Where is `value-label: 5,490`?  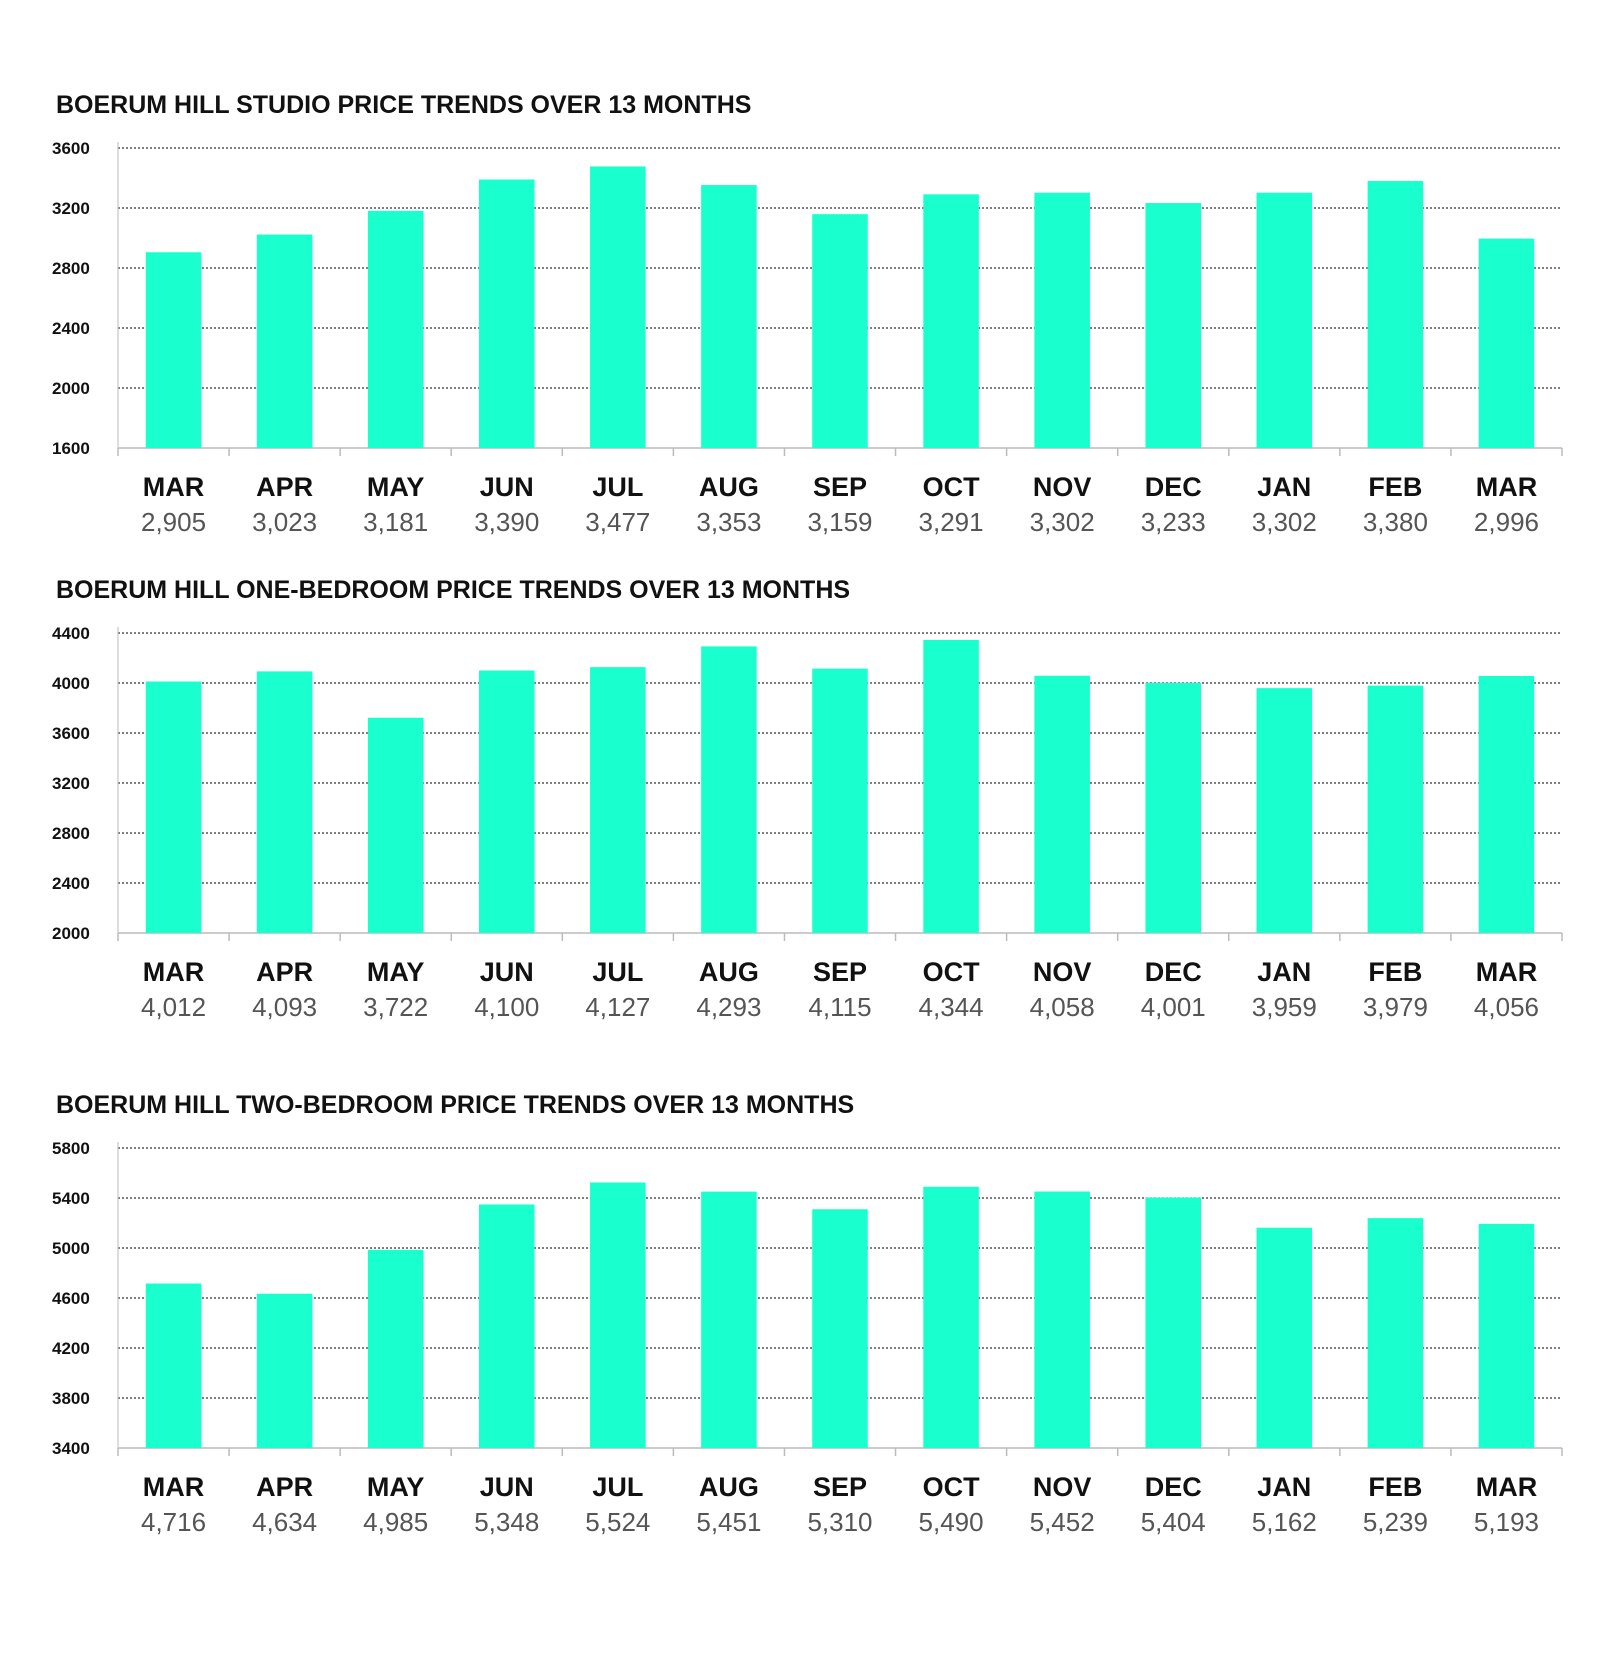 value-label: 5,490 is located at coordinates (951, 1522).